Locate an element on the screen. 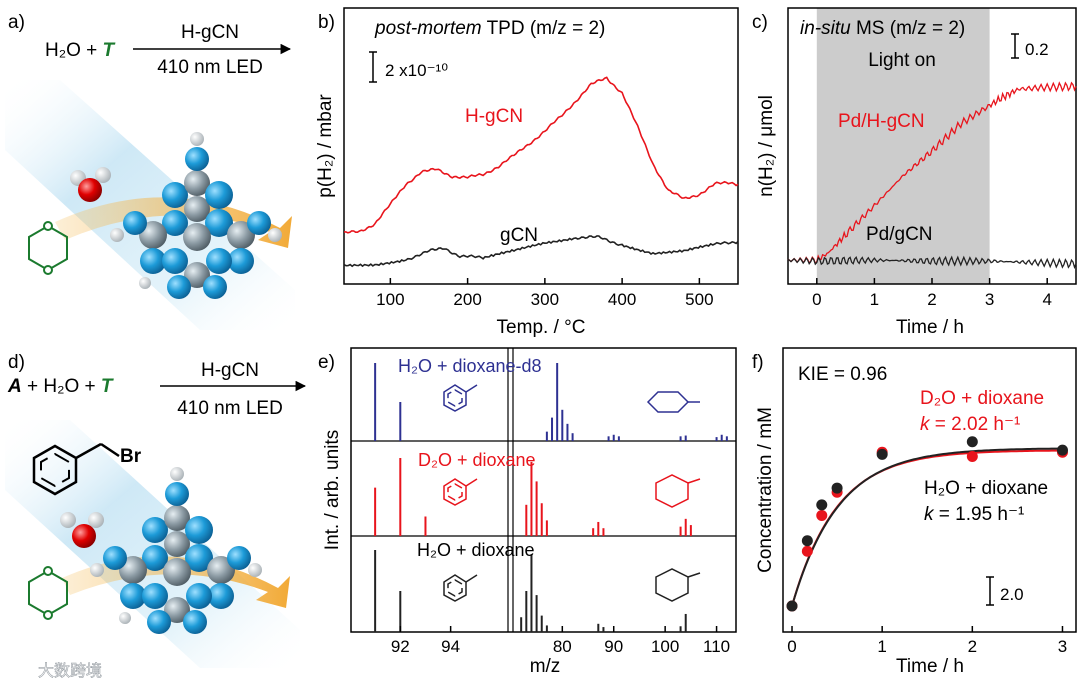 The width and height of the screenshot is (1080, 685). dioxane-d8-icon is located at coordinates (673, 402).